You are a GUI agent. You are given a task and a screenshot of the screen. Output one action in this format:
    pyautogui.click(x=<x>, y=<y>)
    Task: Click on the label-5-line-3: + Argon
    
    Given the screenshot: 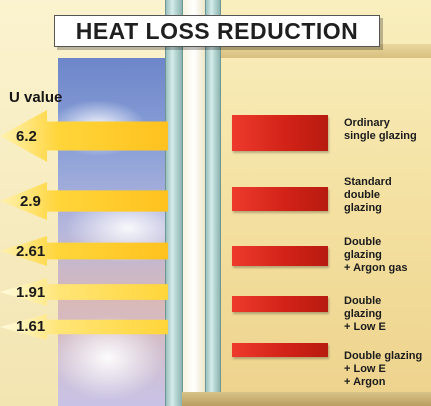 What is the action you would take?
    pyautogui.click(x=365, y=382)
    